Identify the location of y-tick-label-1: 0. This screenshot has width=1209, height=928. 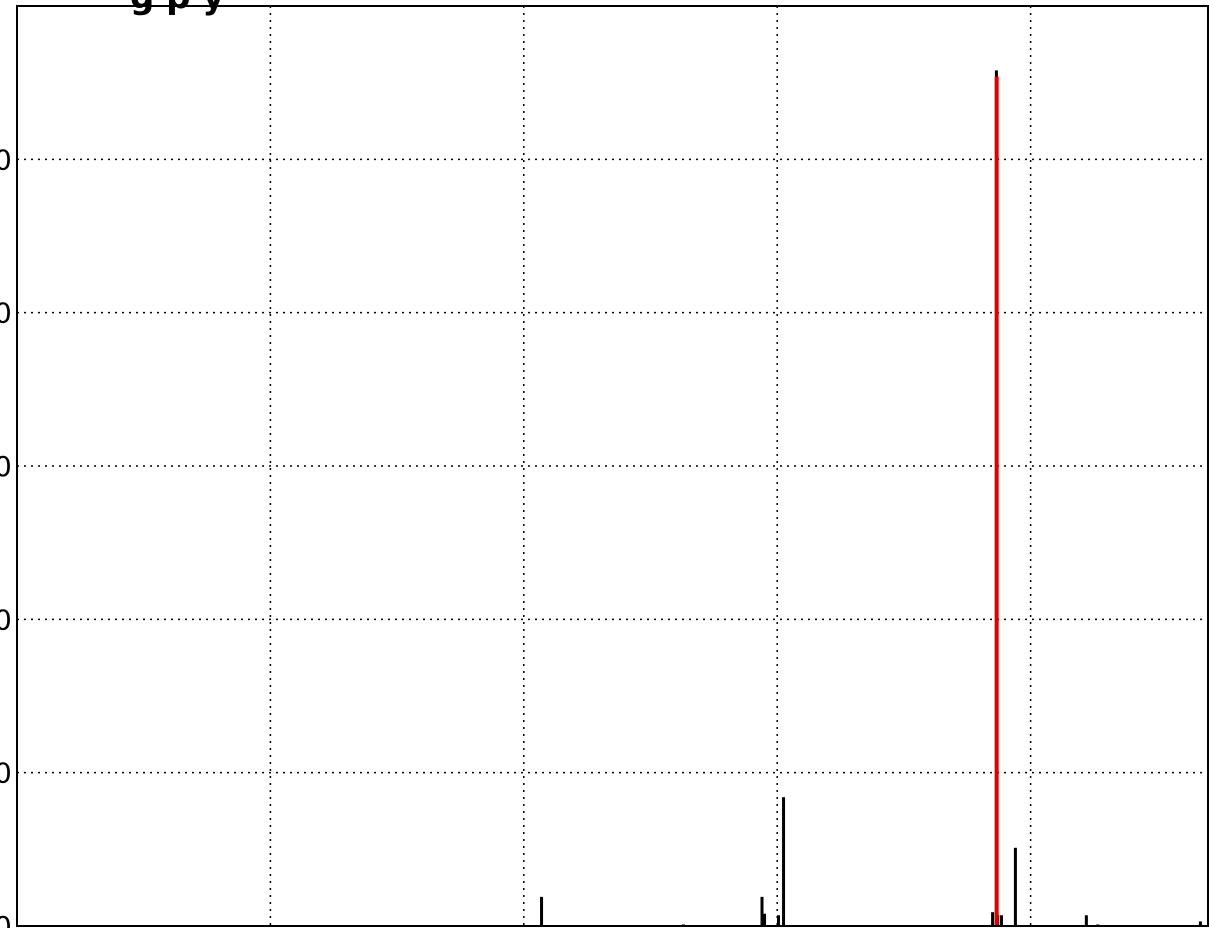
(6, 773).